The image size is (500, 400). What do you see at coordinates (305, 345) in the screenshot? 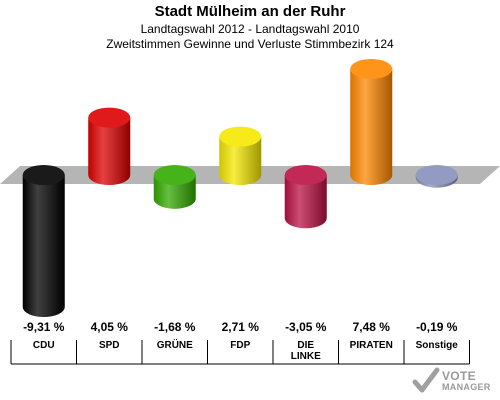
I see `category-label-die-linke-line1: DIE` at bounding box center [305, 345].